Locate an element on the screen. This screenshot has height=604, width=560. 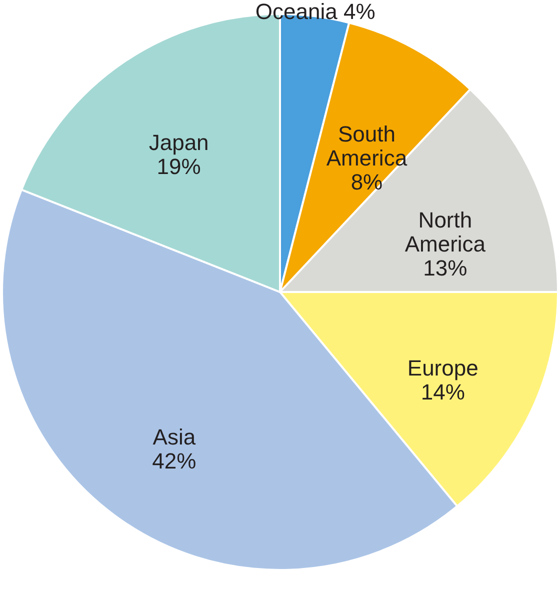
data-label: 8% is located at coordinates (366, 181).